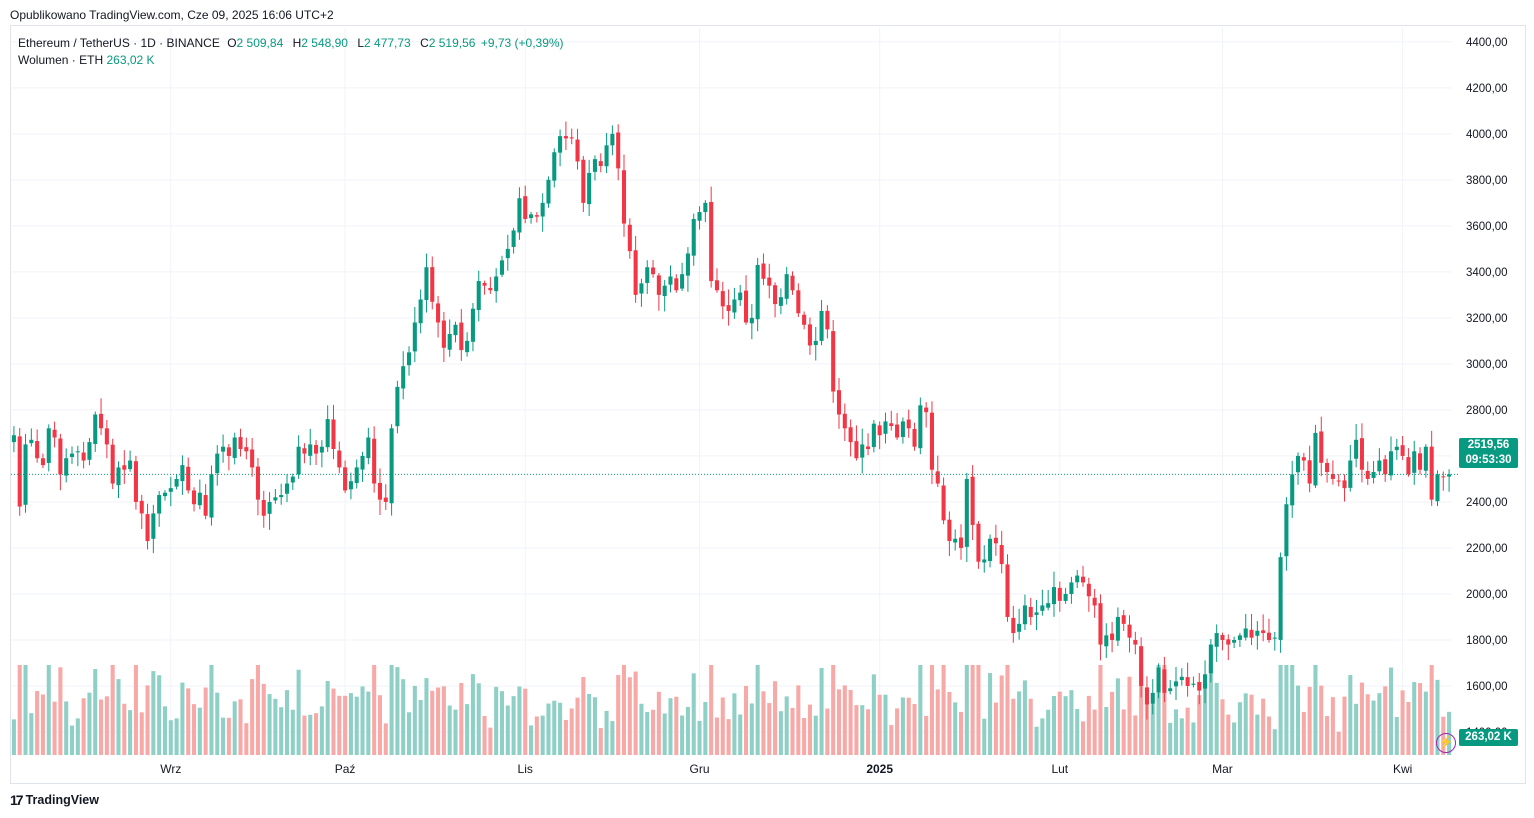  Describe the element at coordinates (1402, 769) in the screenshot. I see `x-tick-label: Kwi` at that location.